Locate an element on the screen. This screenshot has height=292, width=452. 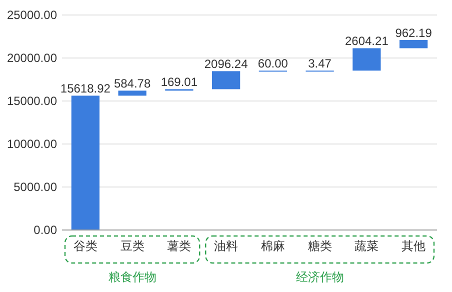
x-tick-label: 谷类 is located at coordinates (85, 246).